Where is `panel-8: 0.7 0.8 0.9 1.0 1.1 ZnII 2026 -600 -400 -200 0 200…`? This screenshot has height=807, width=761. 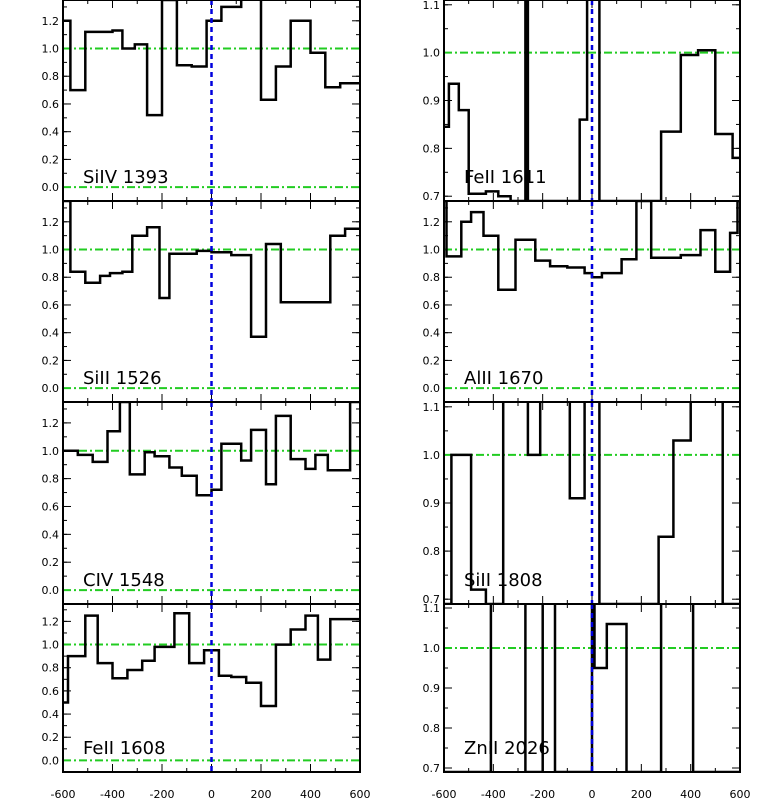
panel-8: 0.7 0.8 0.9 1.0 1.1 ZnII 2026 -600 -400 -200 0 200… is located at coordinates (587, 701).